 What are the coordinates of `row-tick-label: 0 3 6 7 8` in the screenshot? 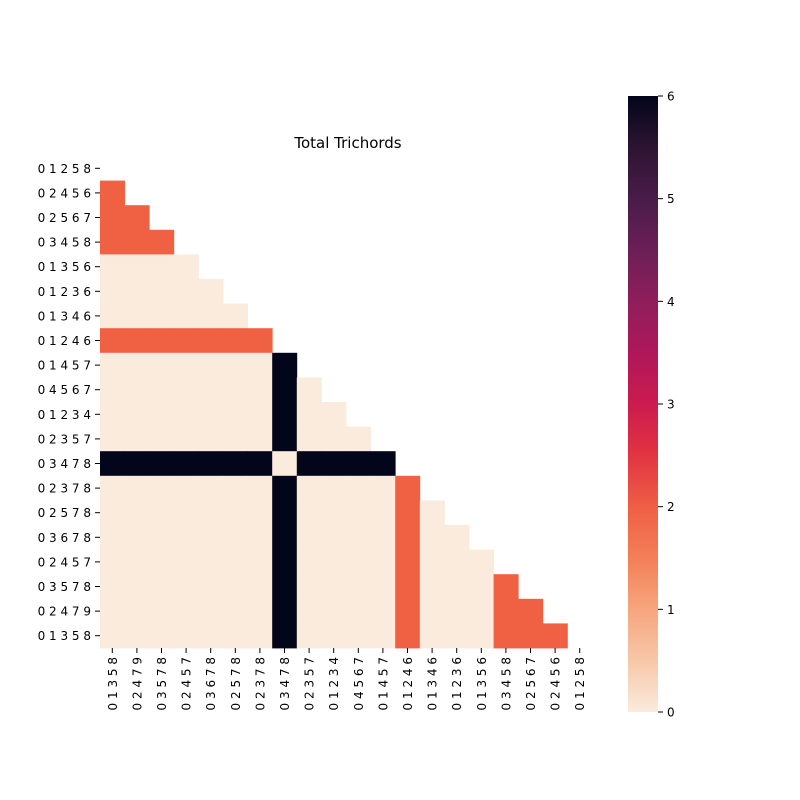 It's located at (64, 538).